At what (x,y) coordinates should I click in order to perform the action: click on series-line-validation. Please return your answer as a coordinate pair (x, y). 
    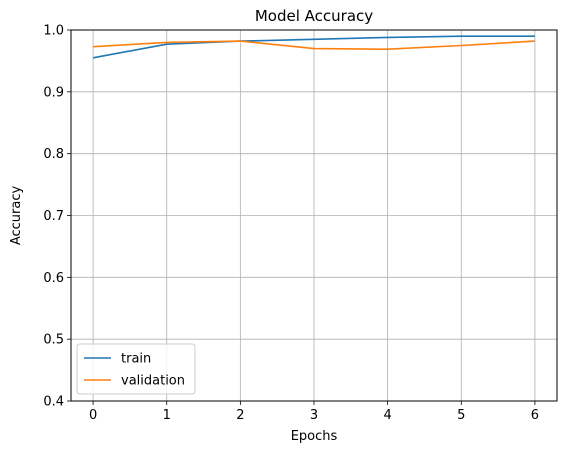
    Looking at the image, I should click on (314, 45).